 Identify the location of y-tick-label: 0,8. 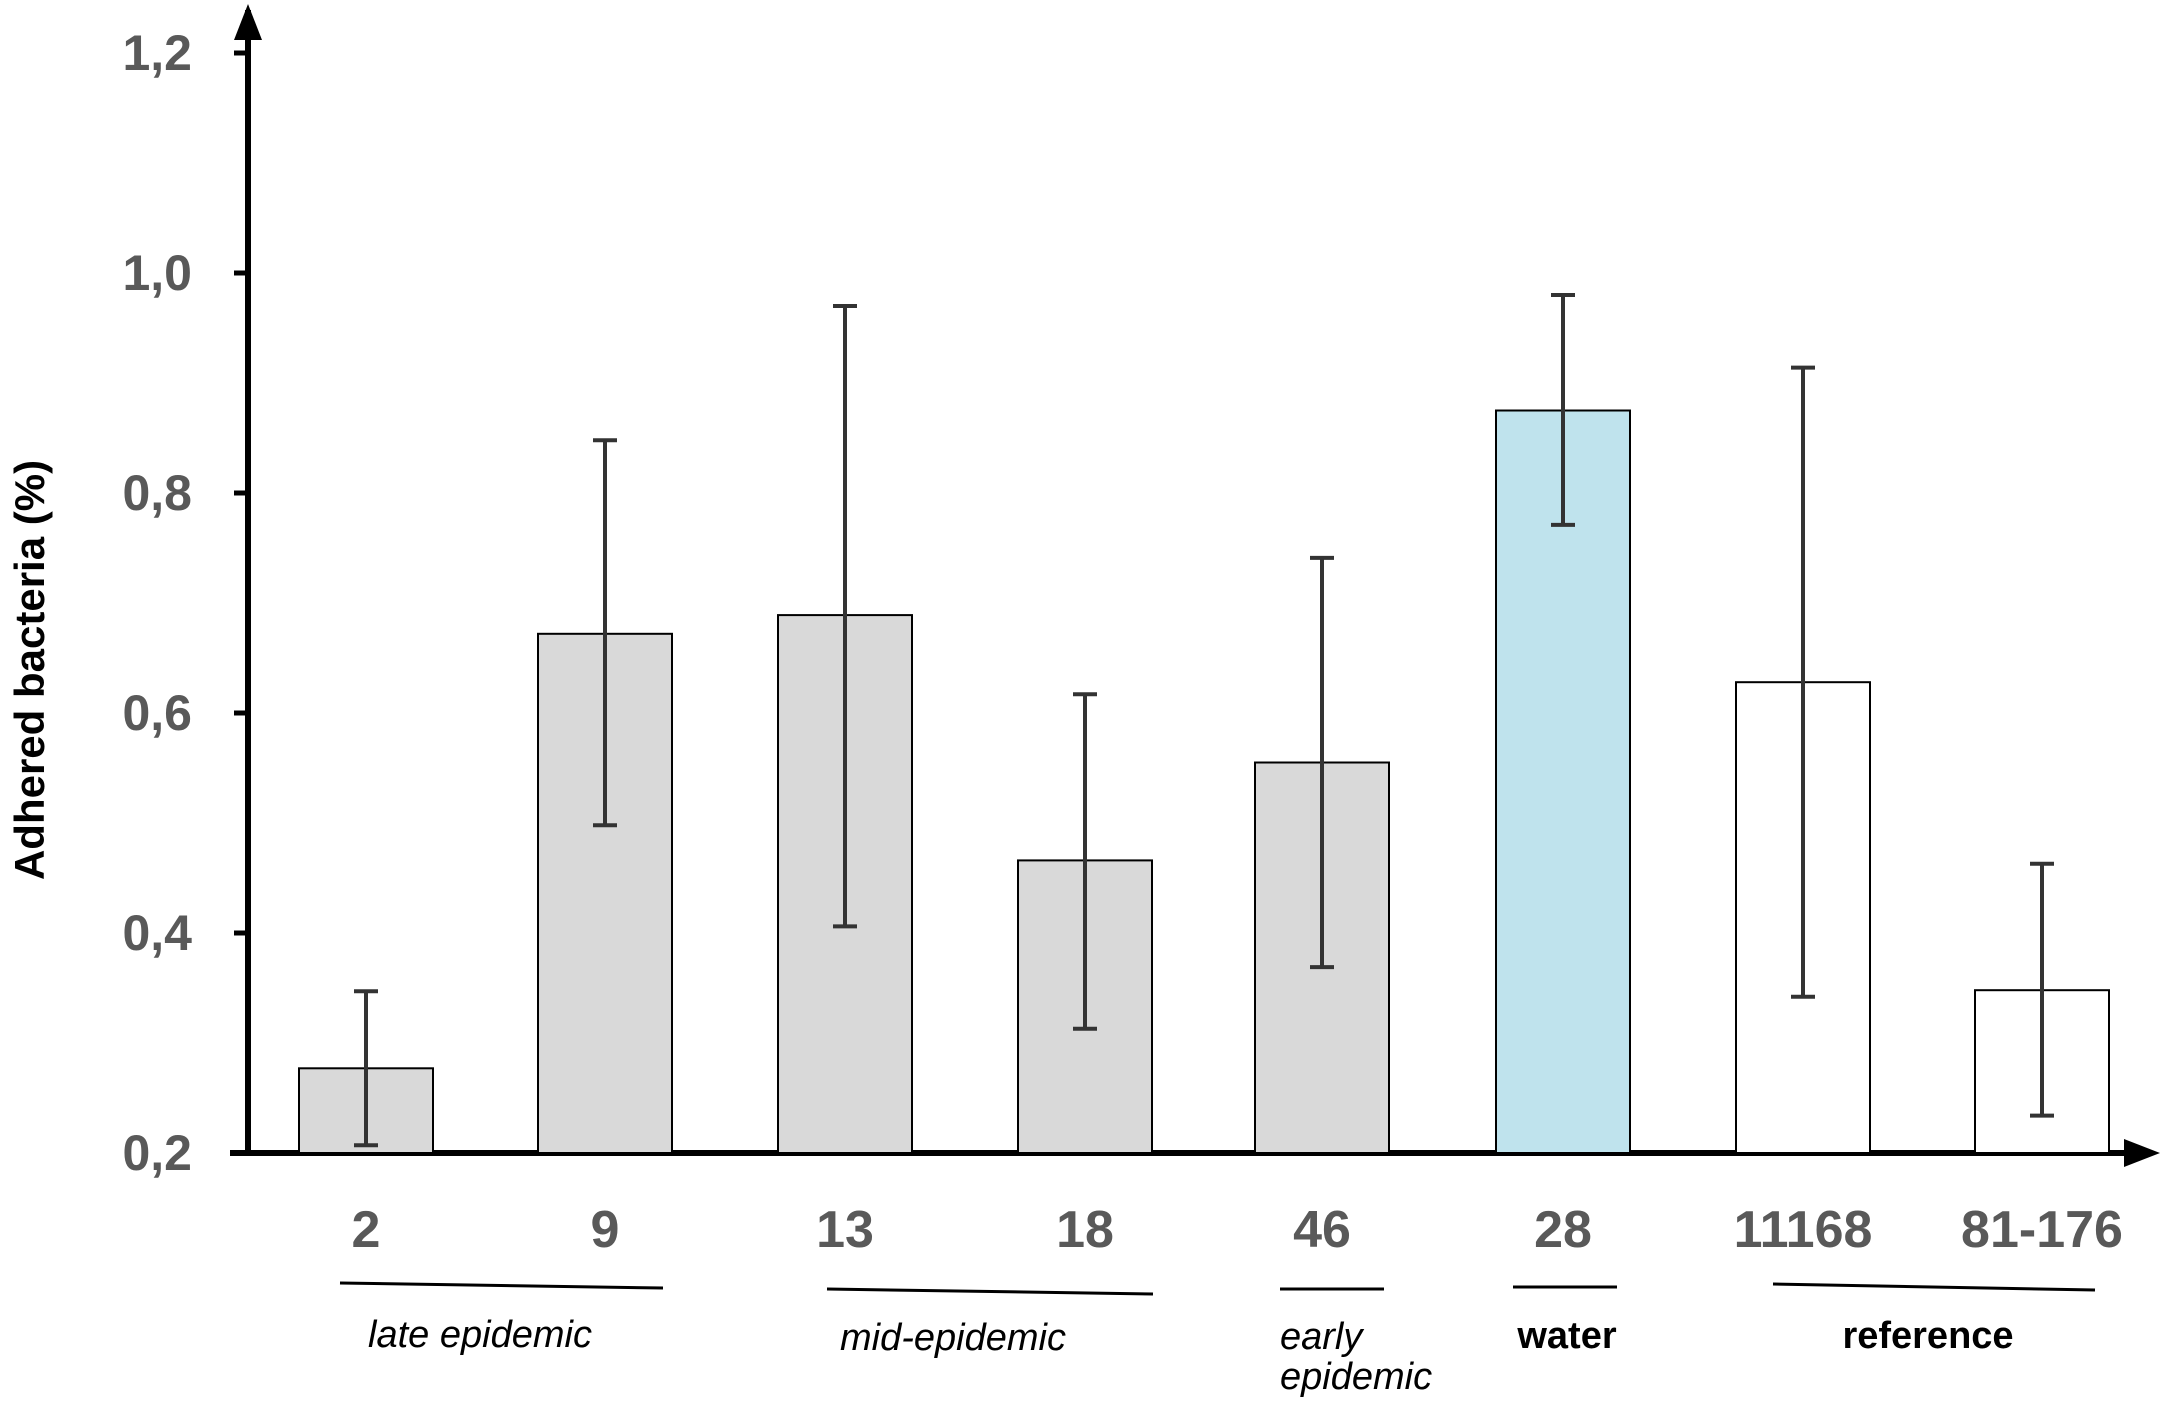
(157, 493).